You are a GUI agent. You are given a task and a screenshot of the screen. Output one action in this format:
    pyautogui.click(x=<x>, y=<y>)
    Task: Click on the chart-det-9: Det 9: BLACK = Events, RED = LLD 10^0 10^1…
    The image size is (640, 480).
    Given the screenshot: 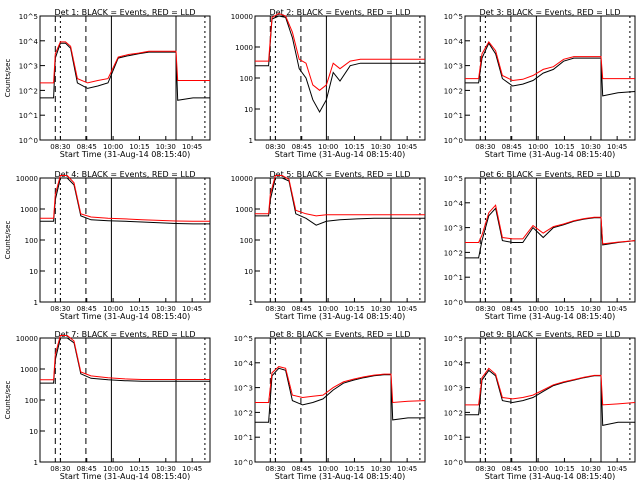 What is the action you would take?
    pyautogui.click(x=540, y=405)
    